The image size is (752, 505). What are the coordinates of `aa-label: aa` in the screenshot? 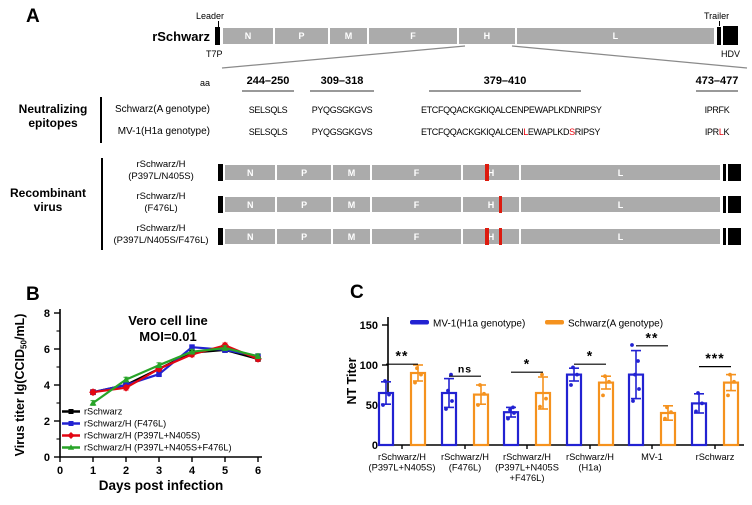 It's located at (205, 83).